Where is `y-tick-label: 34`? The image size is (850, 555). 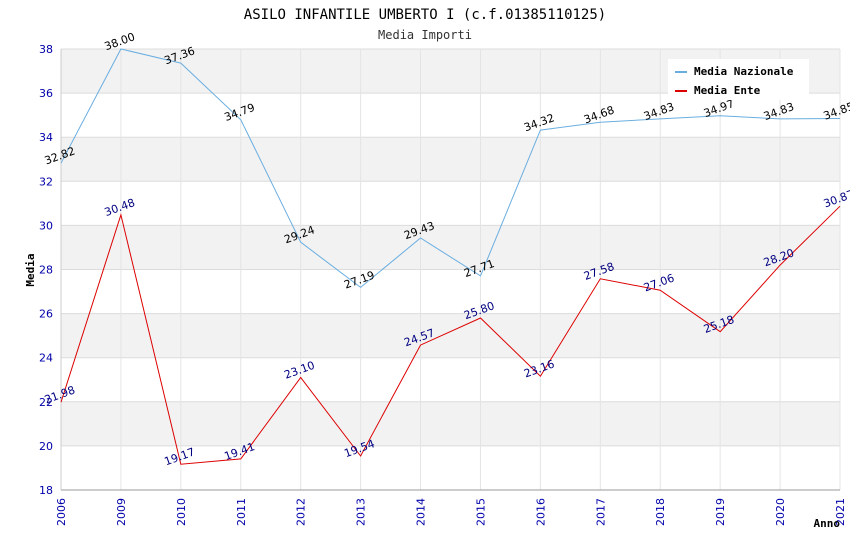 y-tick-label: 34 is located at coordinates (46, 137).